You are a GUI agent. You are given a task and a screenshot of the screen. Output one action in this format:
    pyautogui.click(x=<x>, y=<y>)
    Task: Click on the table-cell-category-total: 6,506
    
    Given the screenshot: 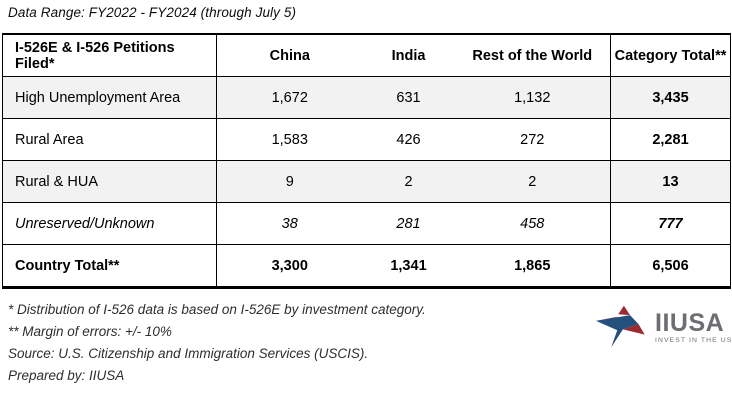 What is the action you would take?
    pyautogui.click(x=670, y=266)
    